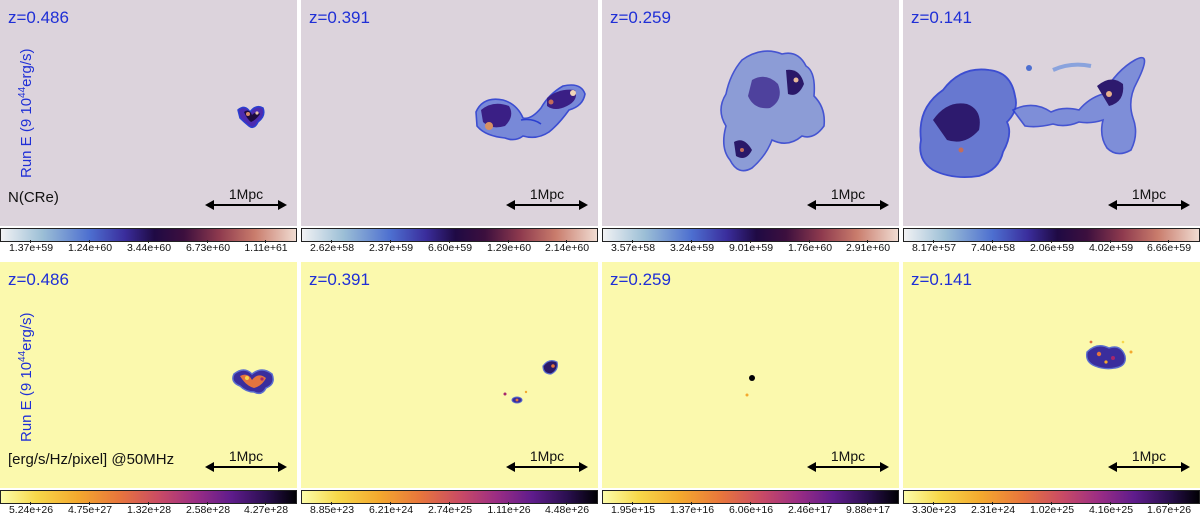 This screenshot has height=524, width=1200. What do you see at coordinates (31, 247) in the screenshot?
I see `colorbar-tick: 1.37e+59` at bounding box center [31, 247].